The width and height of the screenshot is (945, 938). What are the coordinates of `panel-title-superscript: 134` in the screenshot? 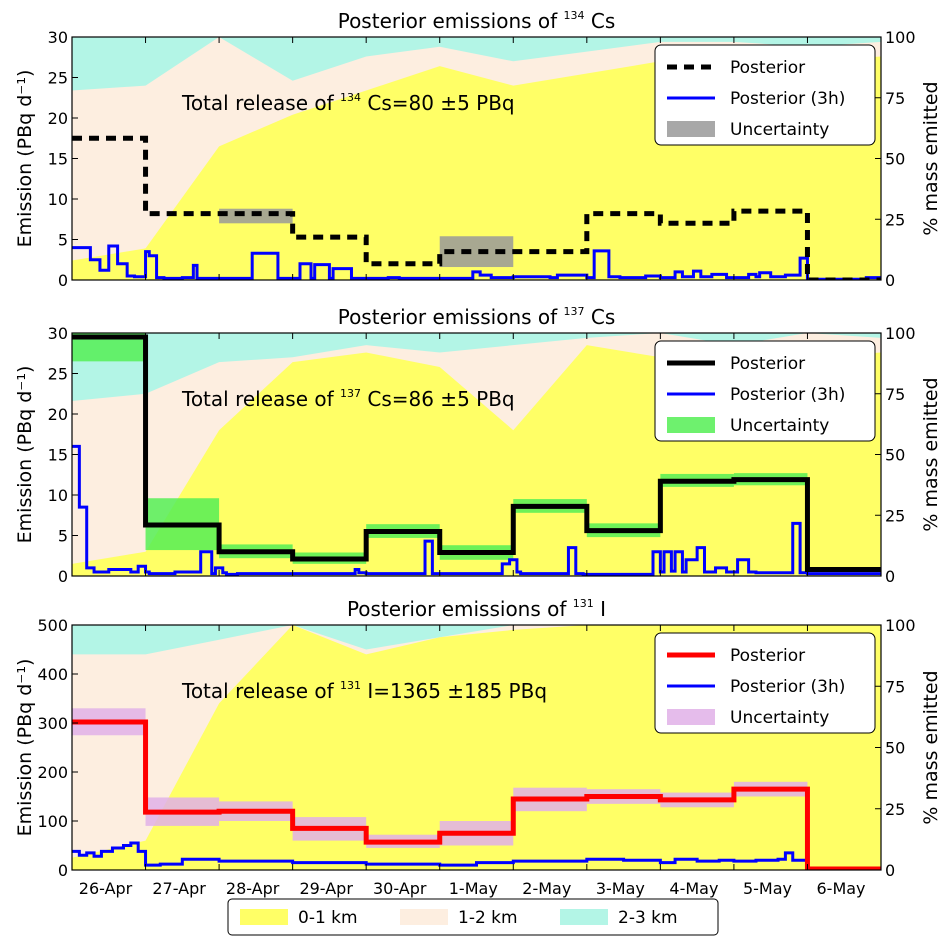 It's located at (574, 15).